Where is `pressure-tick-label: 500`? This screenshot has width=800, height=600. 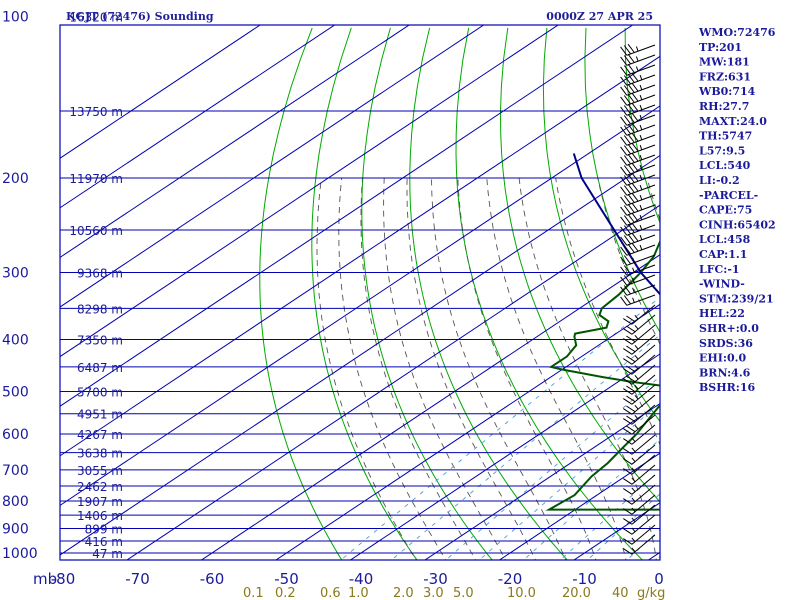
pressure-tick-label: 500 is located at coordinates (15, 393).